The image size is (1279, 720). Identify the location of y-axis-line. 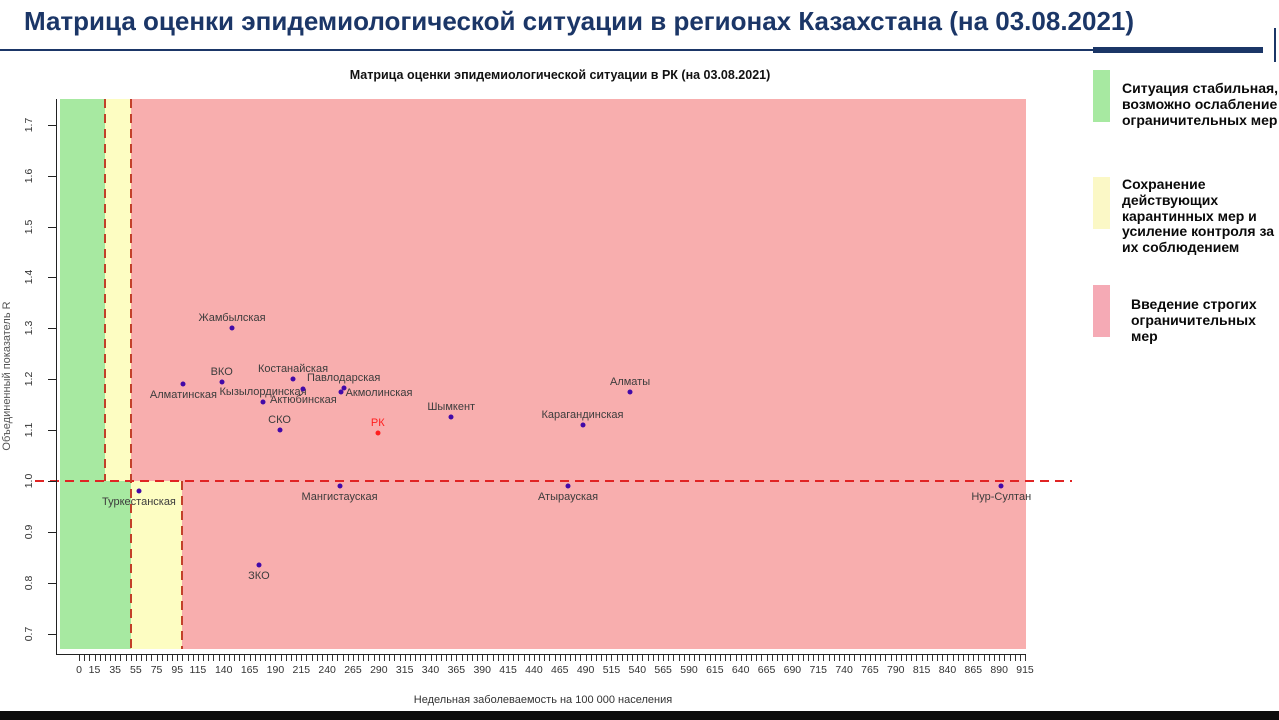
(56, 377).